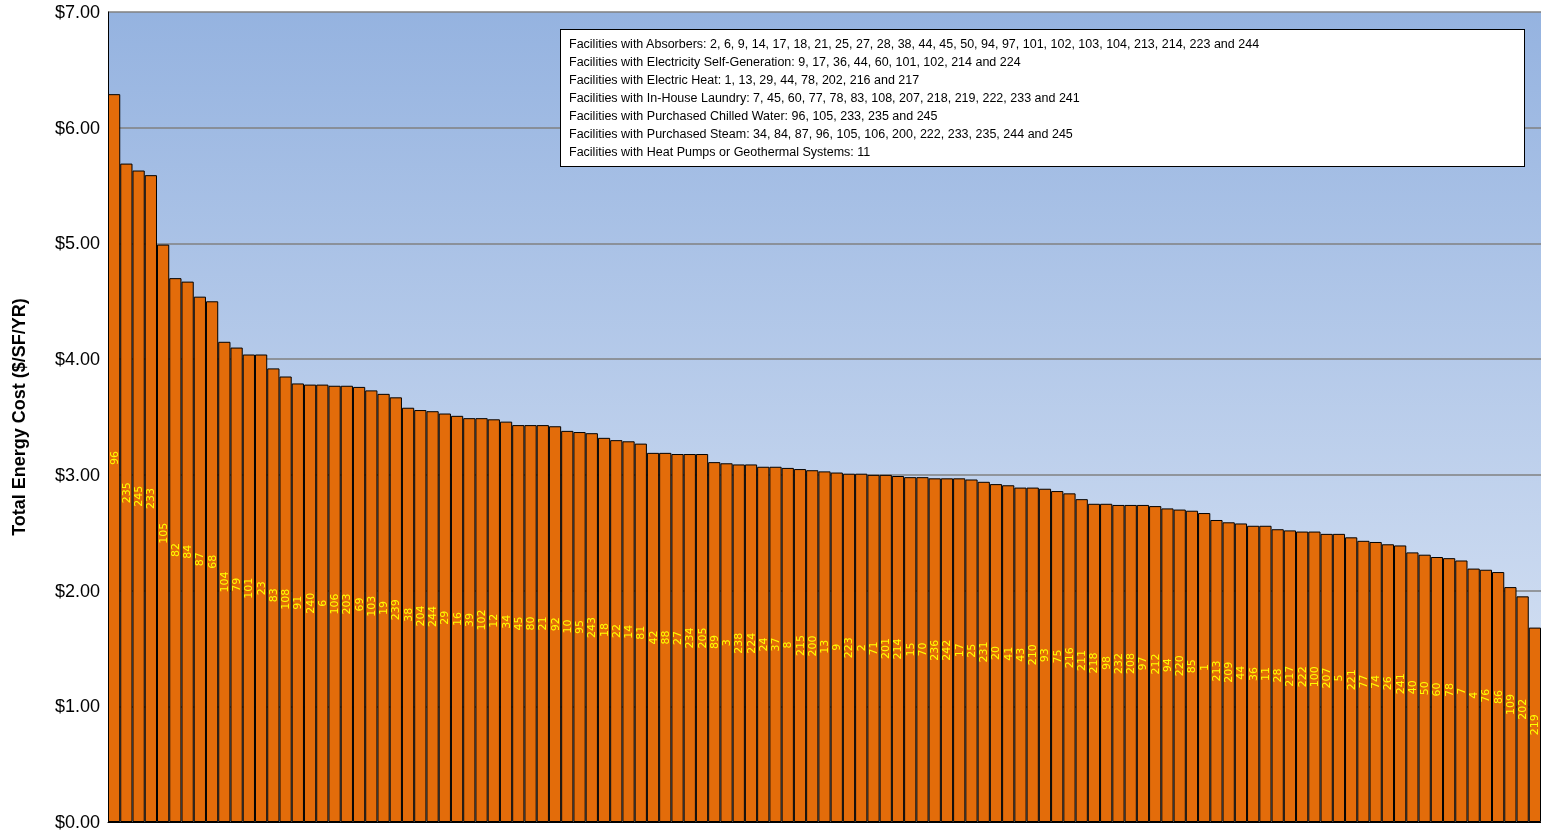 The image size is (1541, 836). What do you see at coordinates (310, 603) in the screenshot?
I see `x-tick-label: 240` at bounding box center [310, 603].